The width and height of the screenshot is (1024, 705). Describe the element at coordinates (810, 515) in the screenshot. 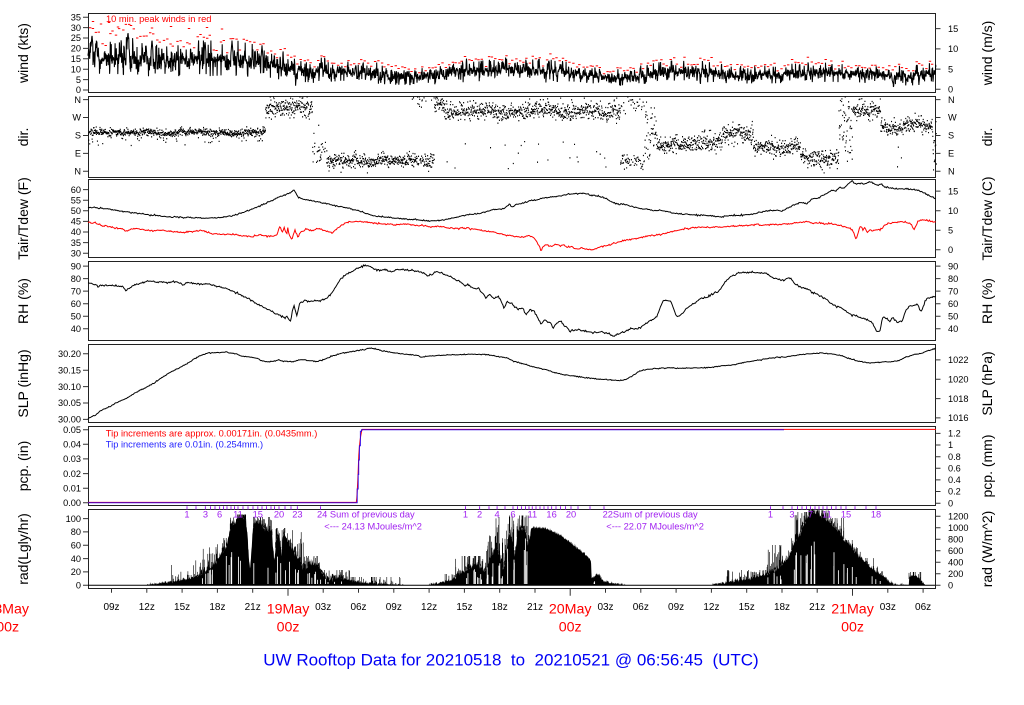

I see `svg-text: 7` at that location.